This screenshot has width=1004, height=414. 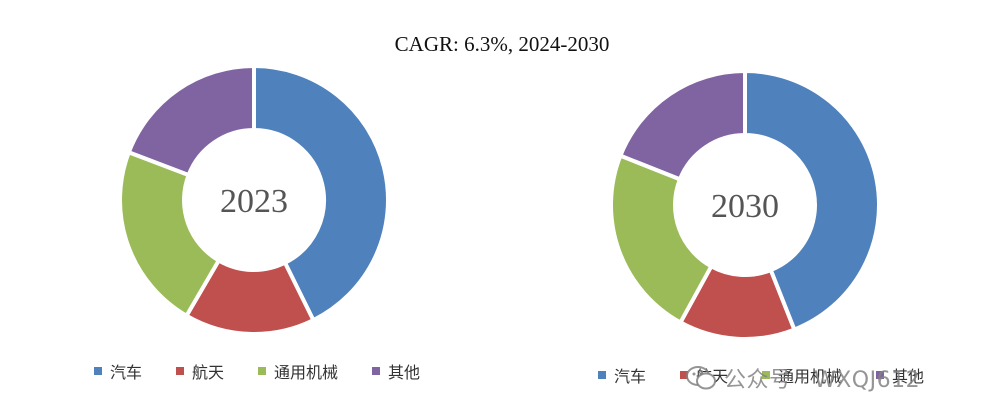 I want to click on legend-2023: 汽车 航天 通用机械 其他, so click(x=257, y=371).